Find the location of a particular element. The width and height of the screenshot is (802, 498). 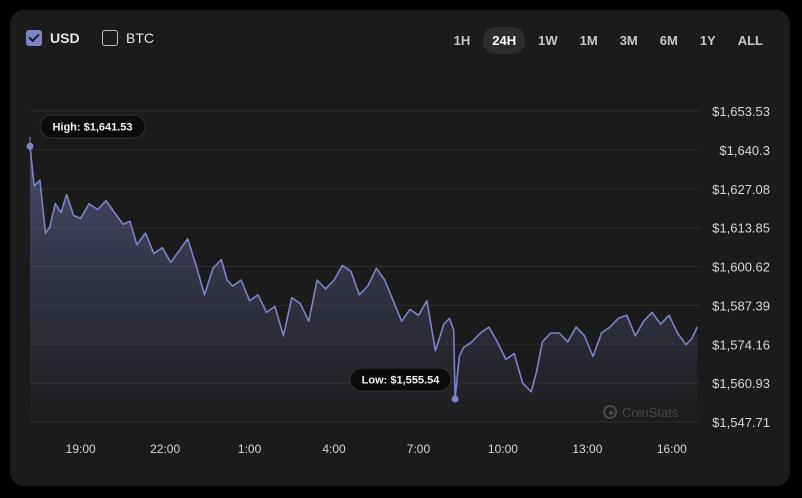

low-point-marker is located at coordinates (455, 399).